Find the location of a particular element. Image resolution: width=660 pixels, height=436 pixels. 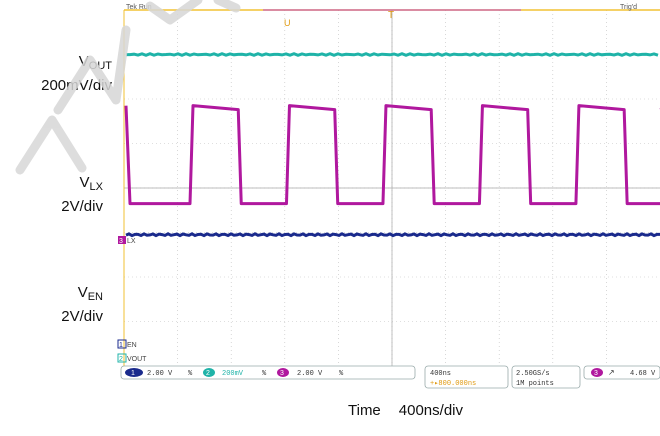

vlx-scale: 2V/div is located at coordinates (51, 206).